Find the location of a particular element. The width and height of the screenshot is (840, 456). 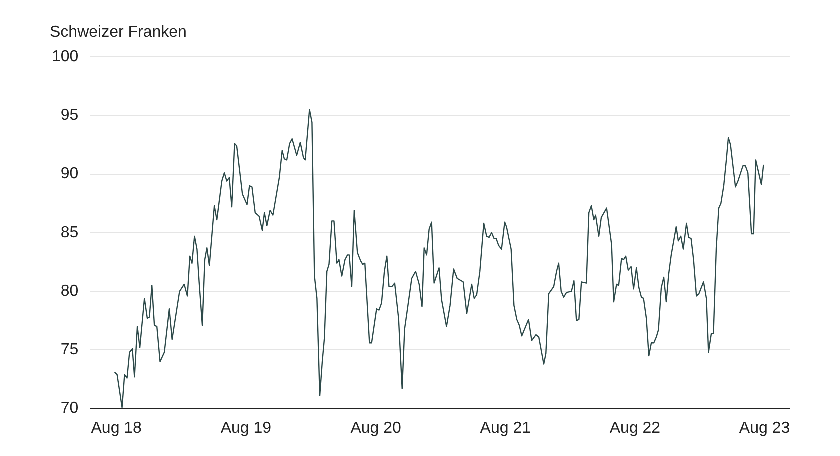

y-tick-label: 100 is located at coordinates (65, 57).